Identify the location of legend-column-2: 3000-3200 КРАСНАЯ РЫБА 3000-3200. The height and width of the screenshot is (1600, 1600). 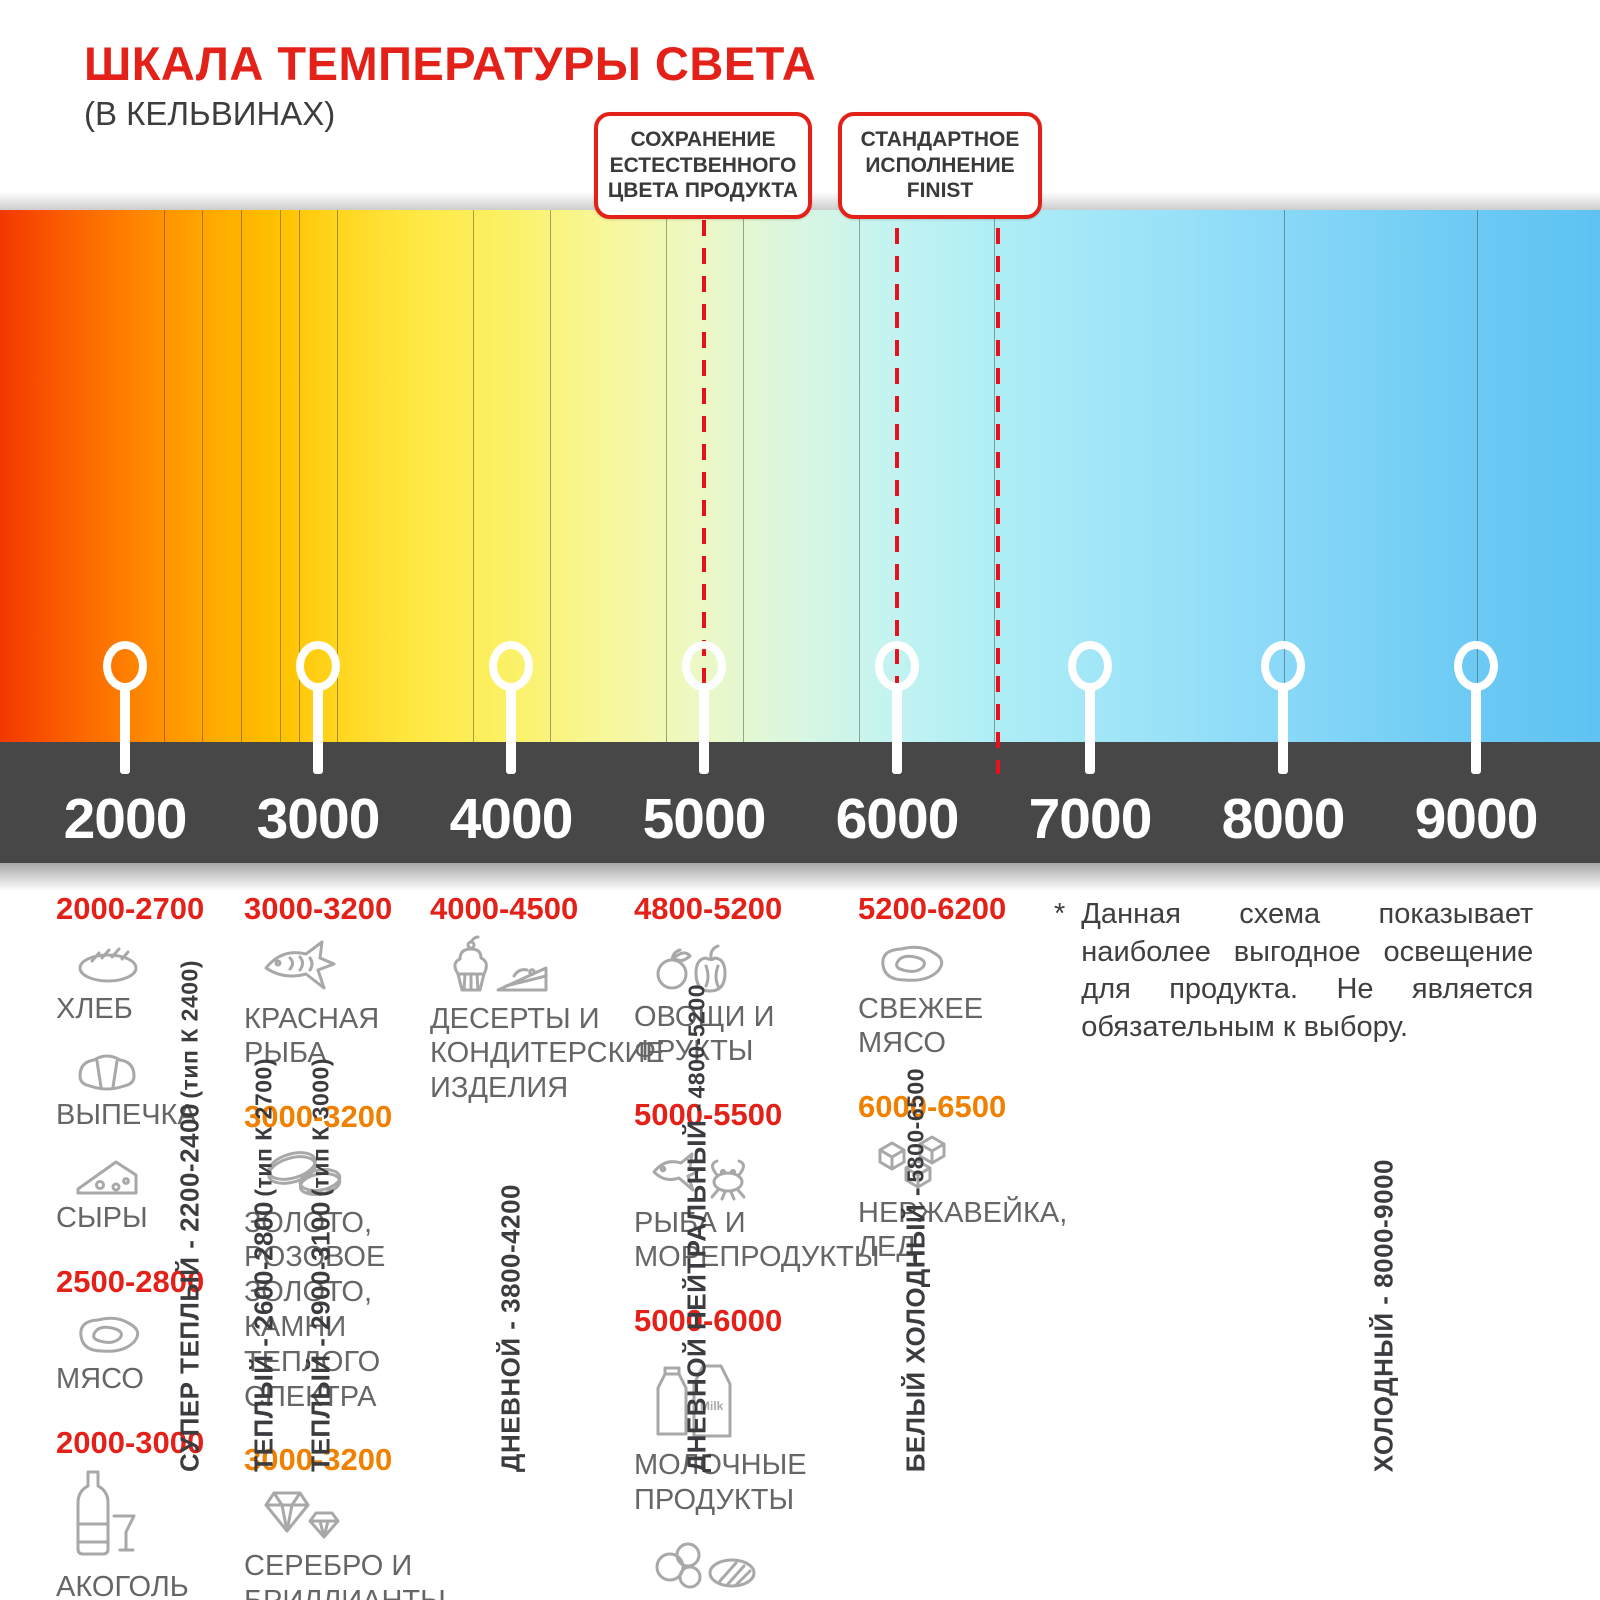
(364, 1245).